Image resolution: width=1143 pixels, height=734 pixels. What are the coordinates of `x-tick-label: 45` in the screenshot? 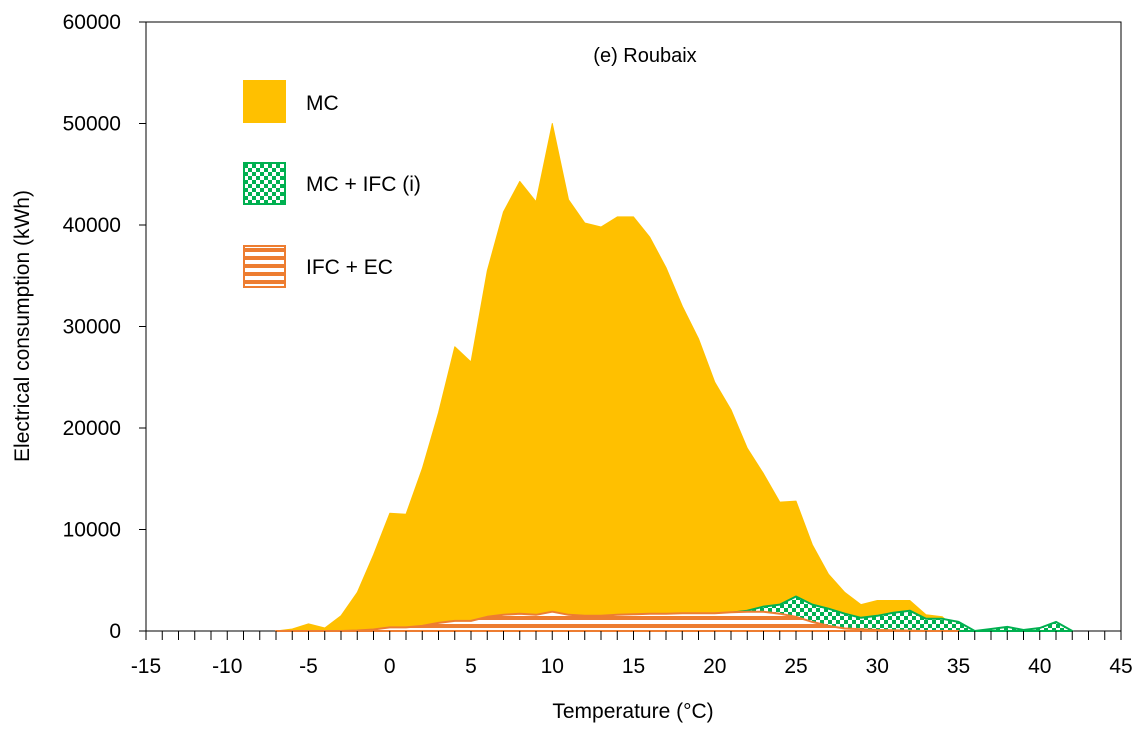 It's located at (1120, 666).